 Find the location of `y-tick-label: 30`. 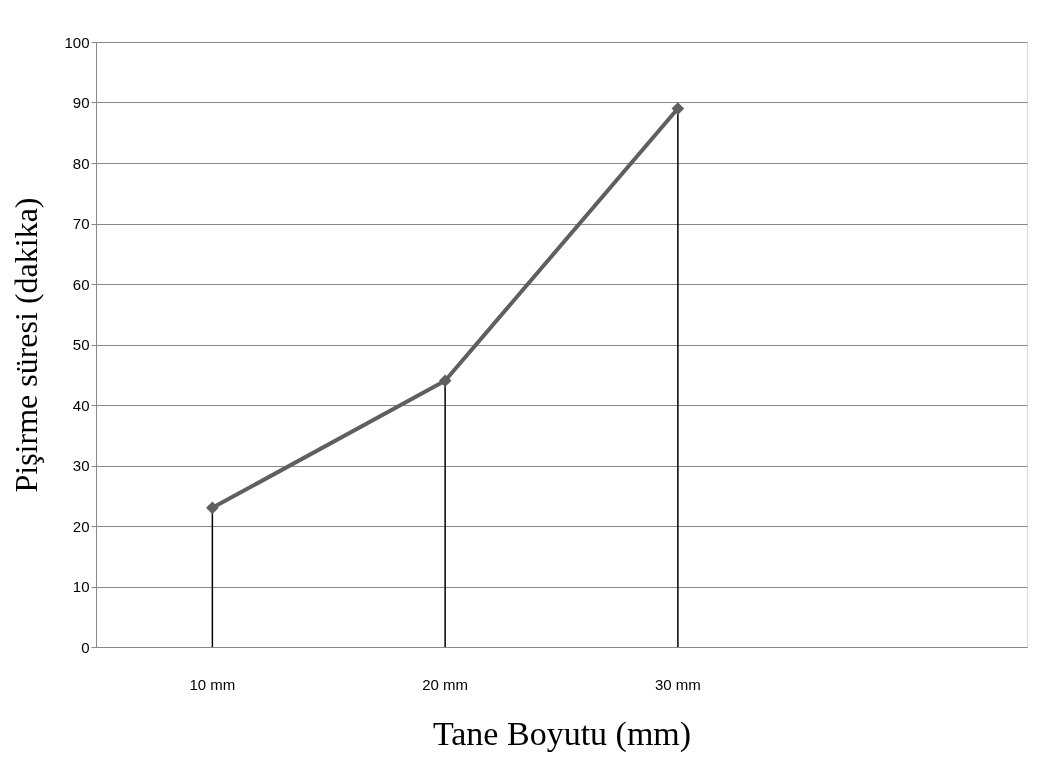

y-tick-label: 30 is located at coordinates (81, 465).